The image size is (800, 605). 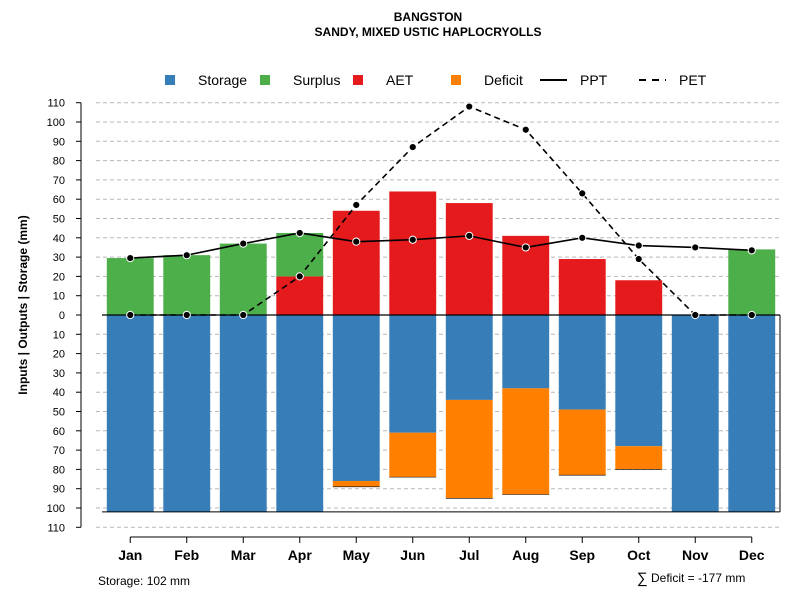 What do you see at coordinates (752, 555) in the screenshot?
I see `x-tick-label-dec: Dec` at bounding box center [752, 555].